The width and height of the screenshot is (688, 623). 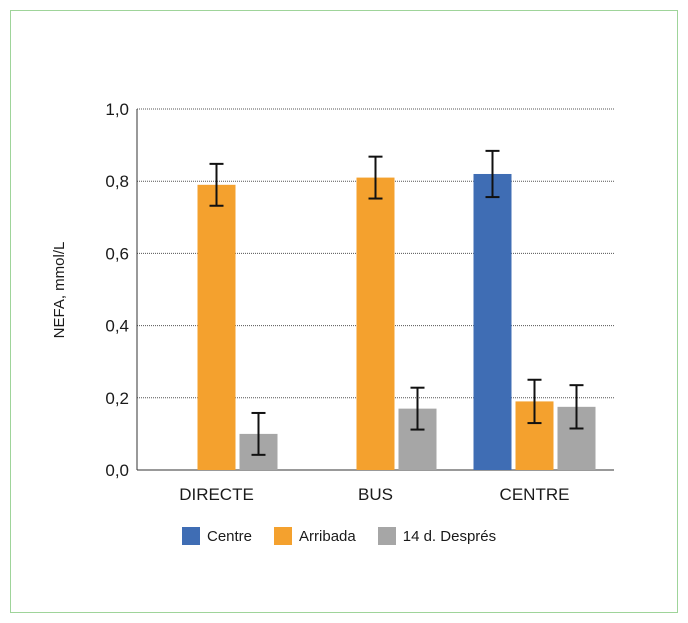 What do you see at coordinates (59, 290) in the screenshot?
I see `y-axis-title: NEFA, mmol/L` at bounding box center [59, 290].